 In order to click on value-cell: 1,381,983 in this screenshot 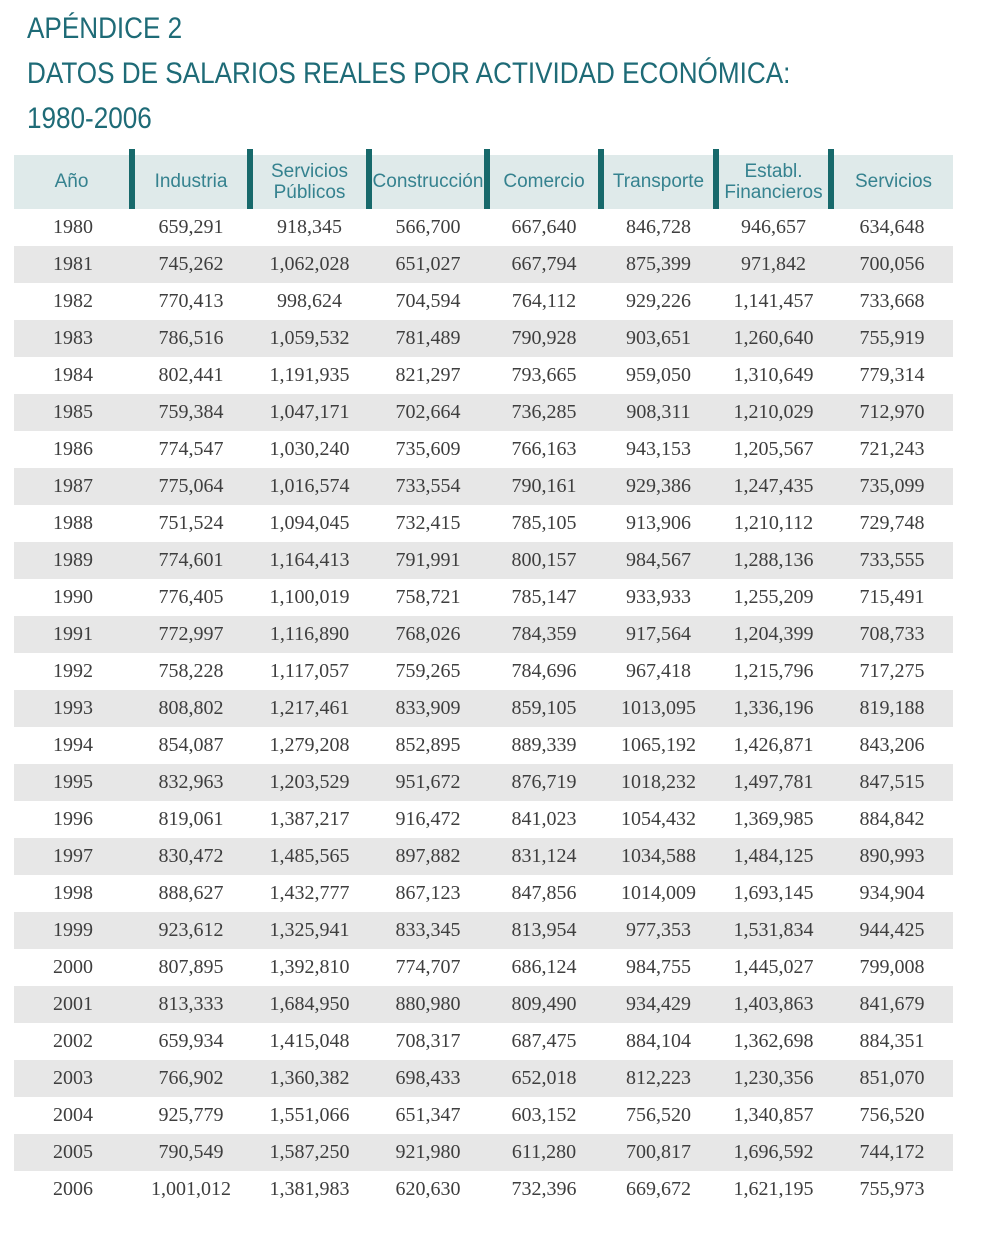, I will do `click(309, 1189)`.